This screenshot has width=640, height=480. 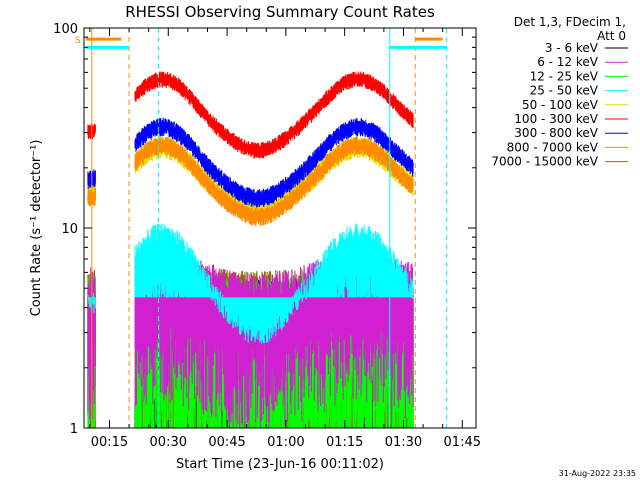 I want to click on legend-label: 300 - 800 keV, so click(x=556, y=133).